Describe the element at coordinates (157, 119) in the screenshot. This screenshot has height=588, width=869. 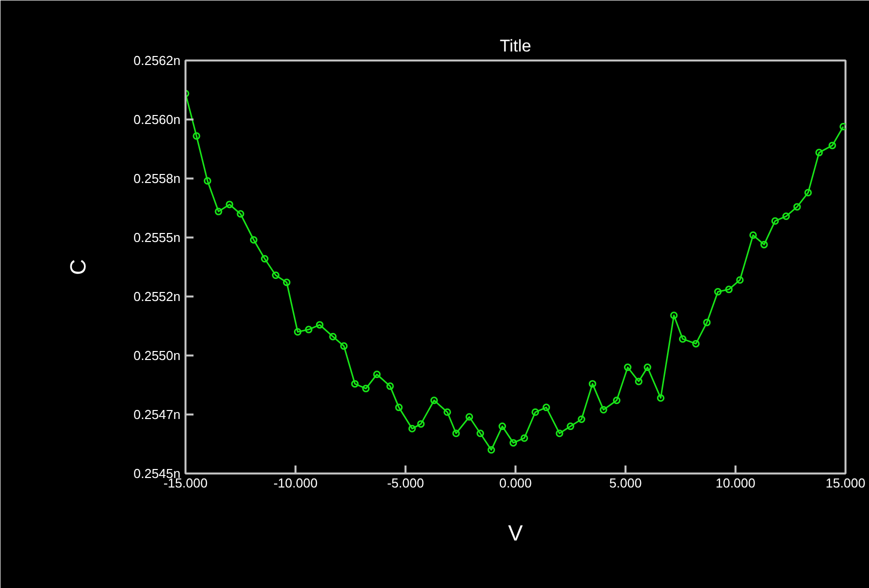
I see `y-tick-label: 0.2560n` at that location.